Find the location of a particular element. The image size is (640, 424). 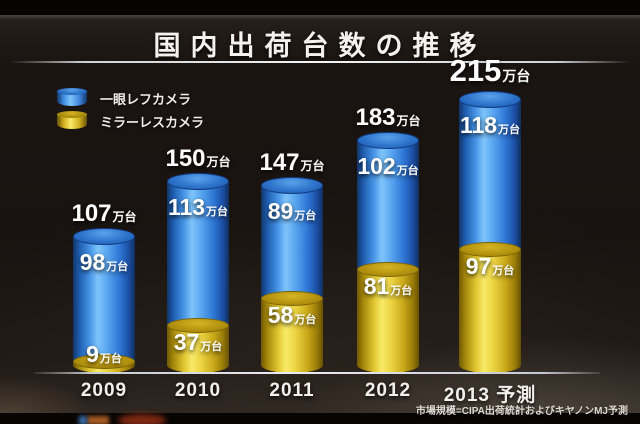

mirrorless-value-label: 9万台 is located at coordinates (104, 354).